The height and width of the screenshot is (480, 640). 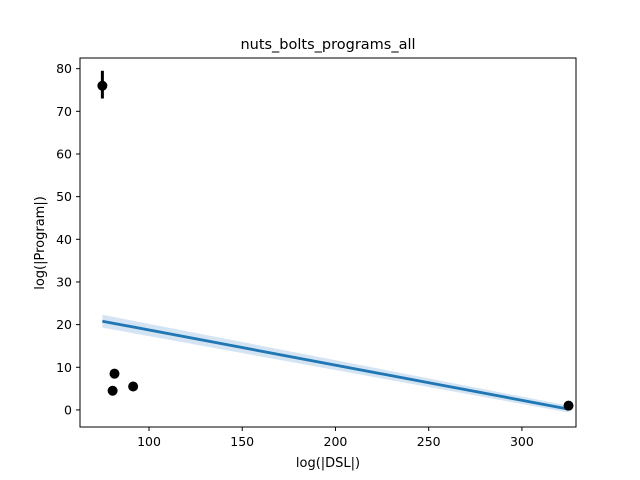 I want to click on x-axis-label: log(|DSL|), so click(x=328, y=463).